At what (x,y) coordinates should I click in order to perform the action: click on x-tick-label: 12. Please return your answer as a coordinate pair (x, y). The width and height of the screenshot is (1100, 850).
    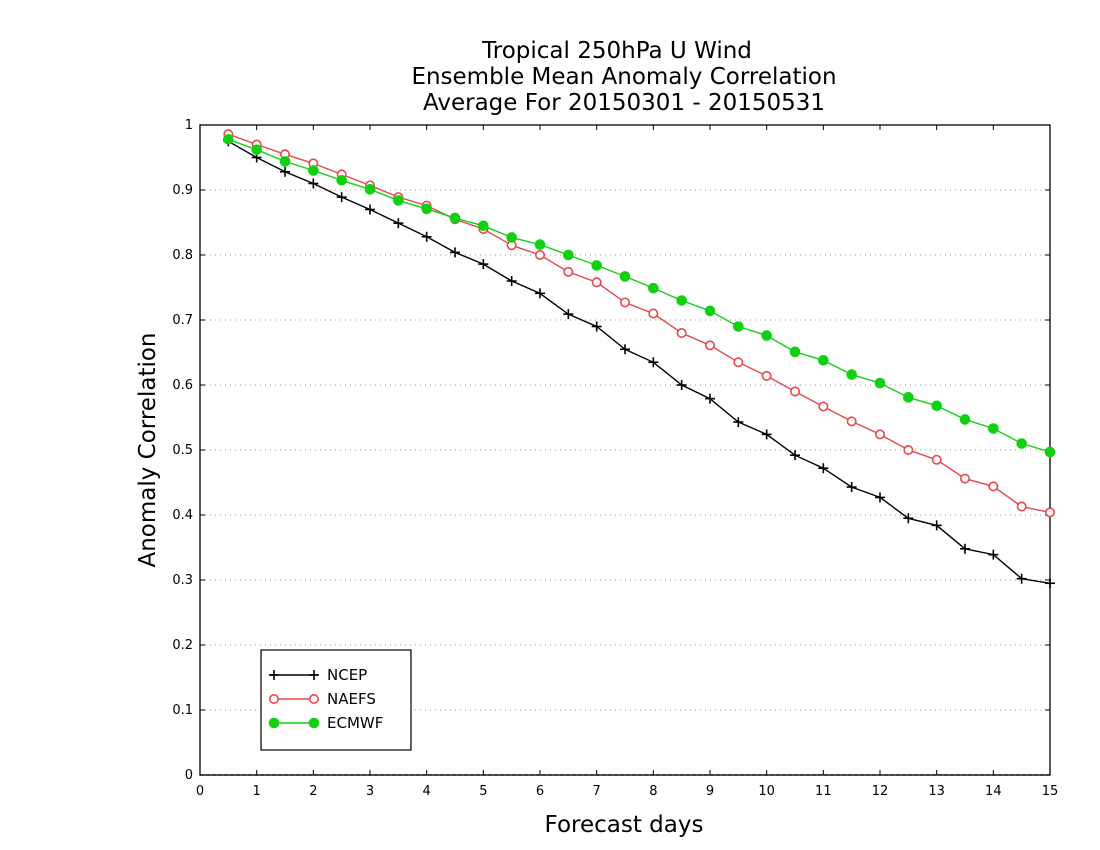
    Looking at the image, I should click on (880, 791).